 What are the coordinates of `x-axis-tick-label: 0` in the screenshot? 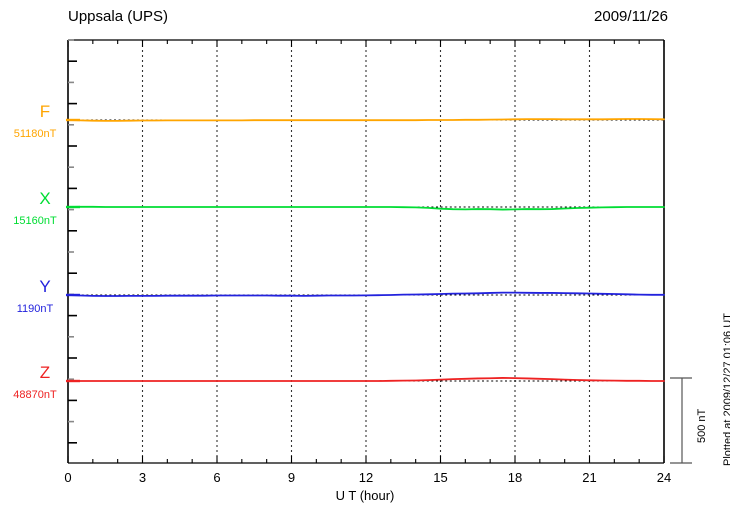 It's located at (68, 477).